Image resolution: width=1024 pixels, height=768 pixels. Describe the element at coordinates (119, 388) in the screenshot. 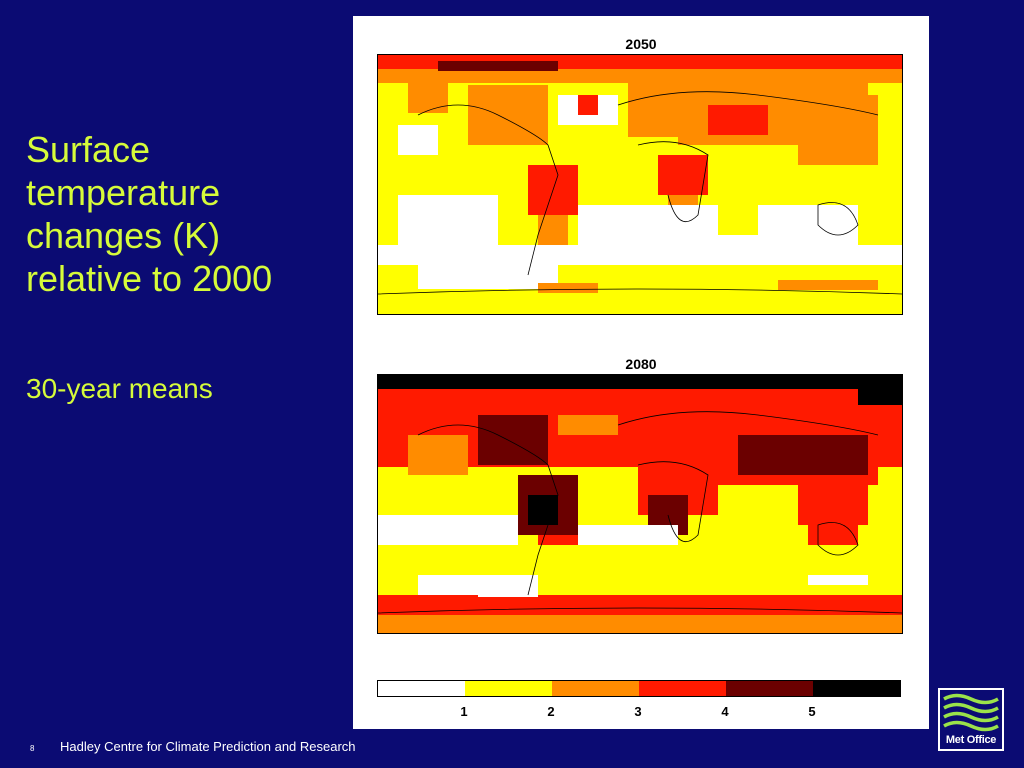

I see `slide-subtitle: 30-year means` at that location.